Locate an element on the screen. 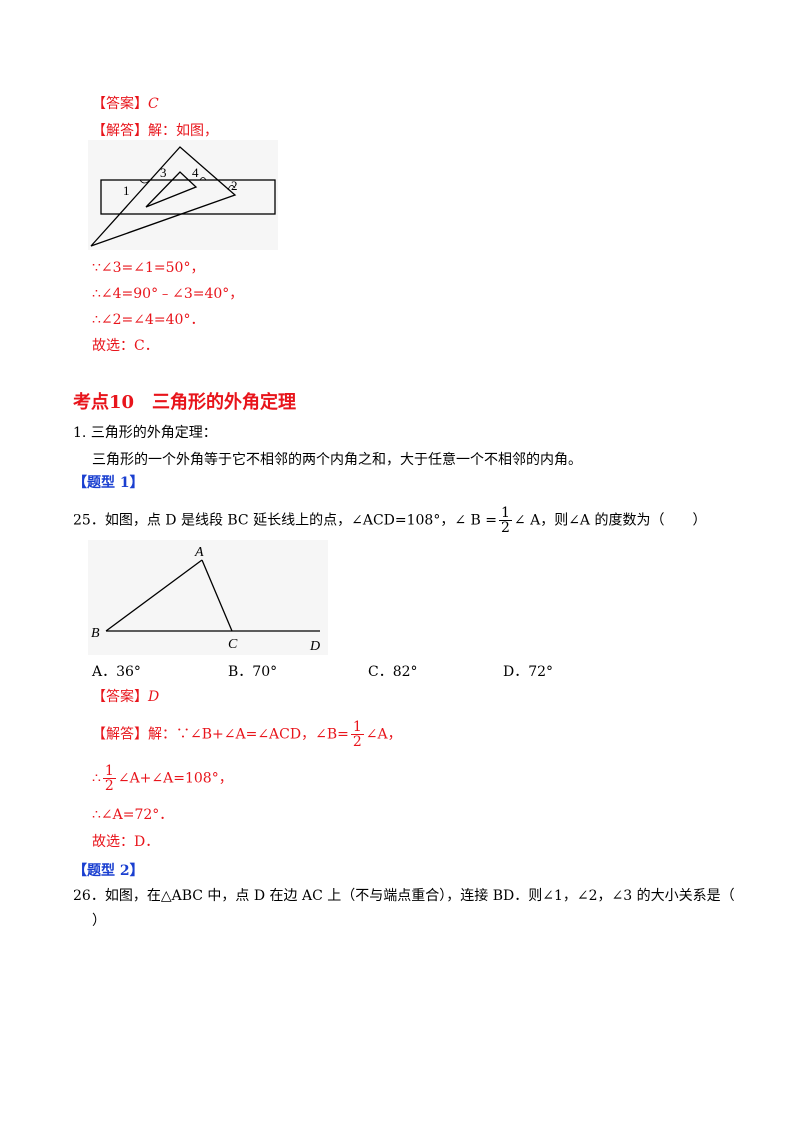 Image resolution: width=800 pixels, height=1132 pixels. q24-solution-line: 【解答】解：如图， is located at coordinates (155, 131).